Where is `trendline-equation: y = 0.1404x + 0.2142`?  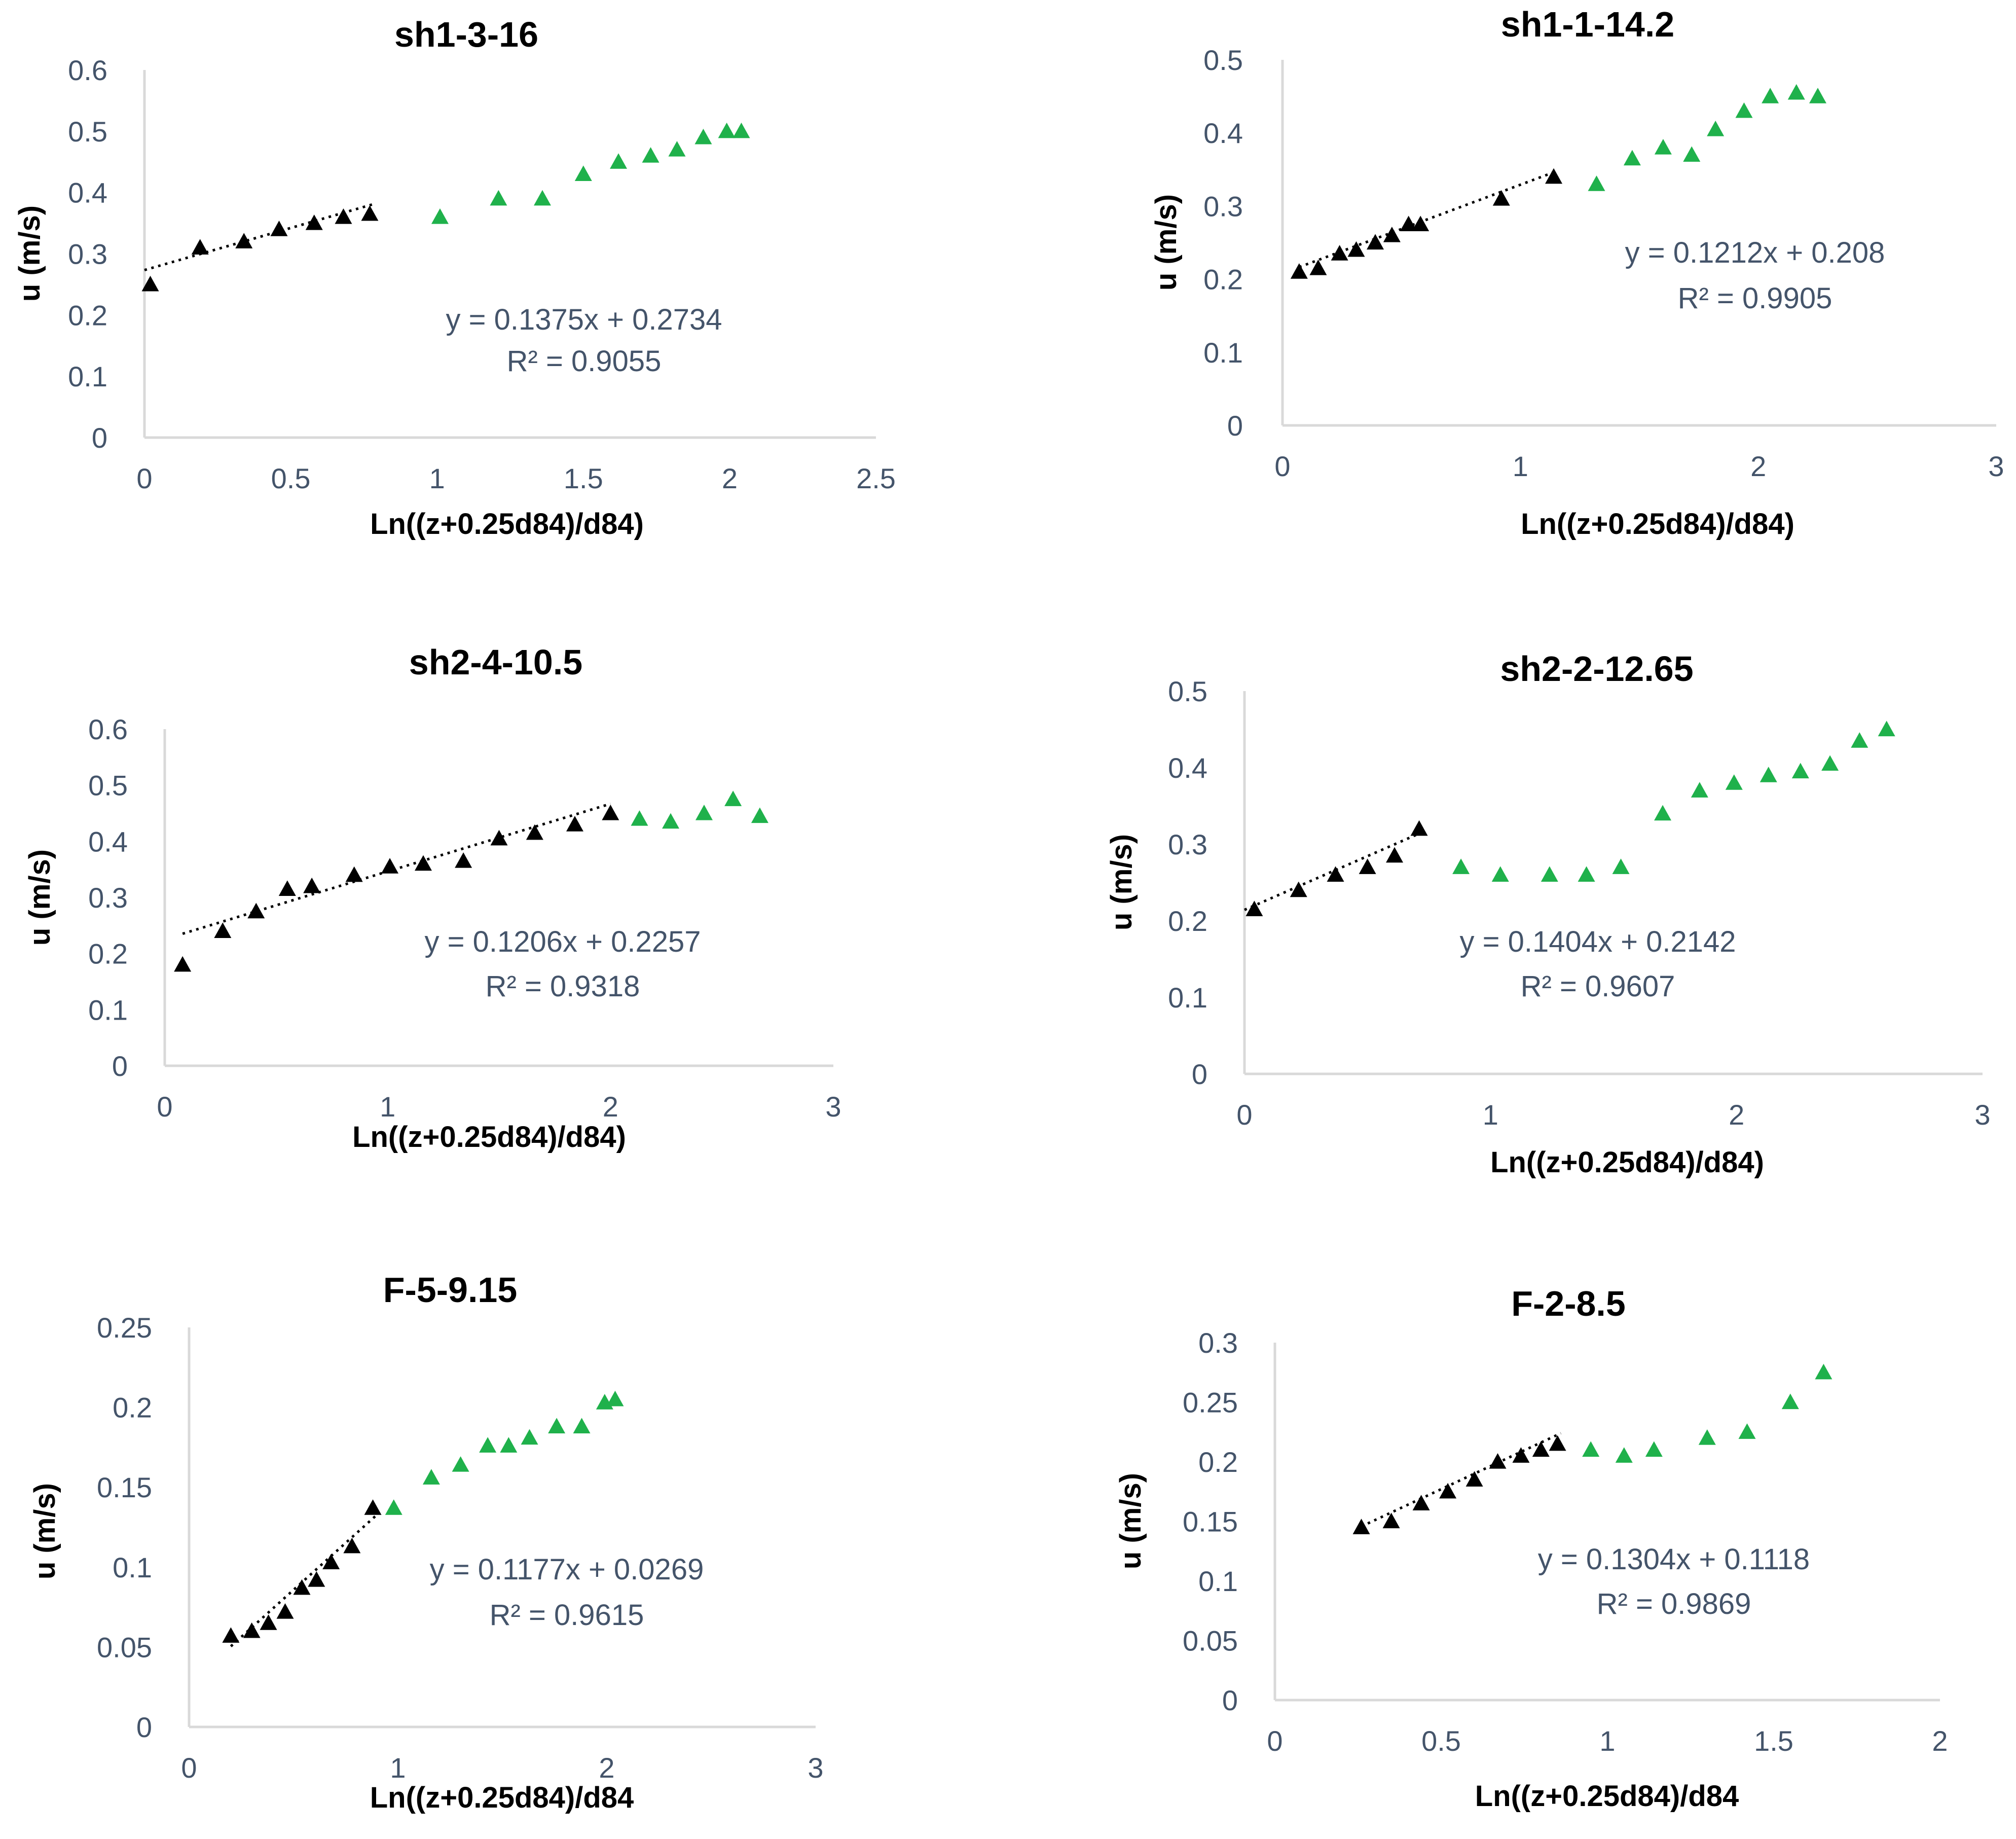 trendline-equation: y = 0.1404x + 0.2142 is located at coordinates (1598, 941).